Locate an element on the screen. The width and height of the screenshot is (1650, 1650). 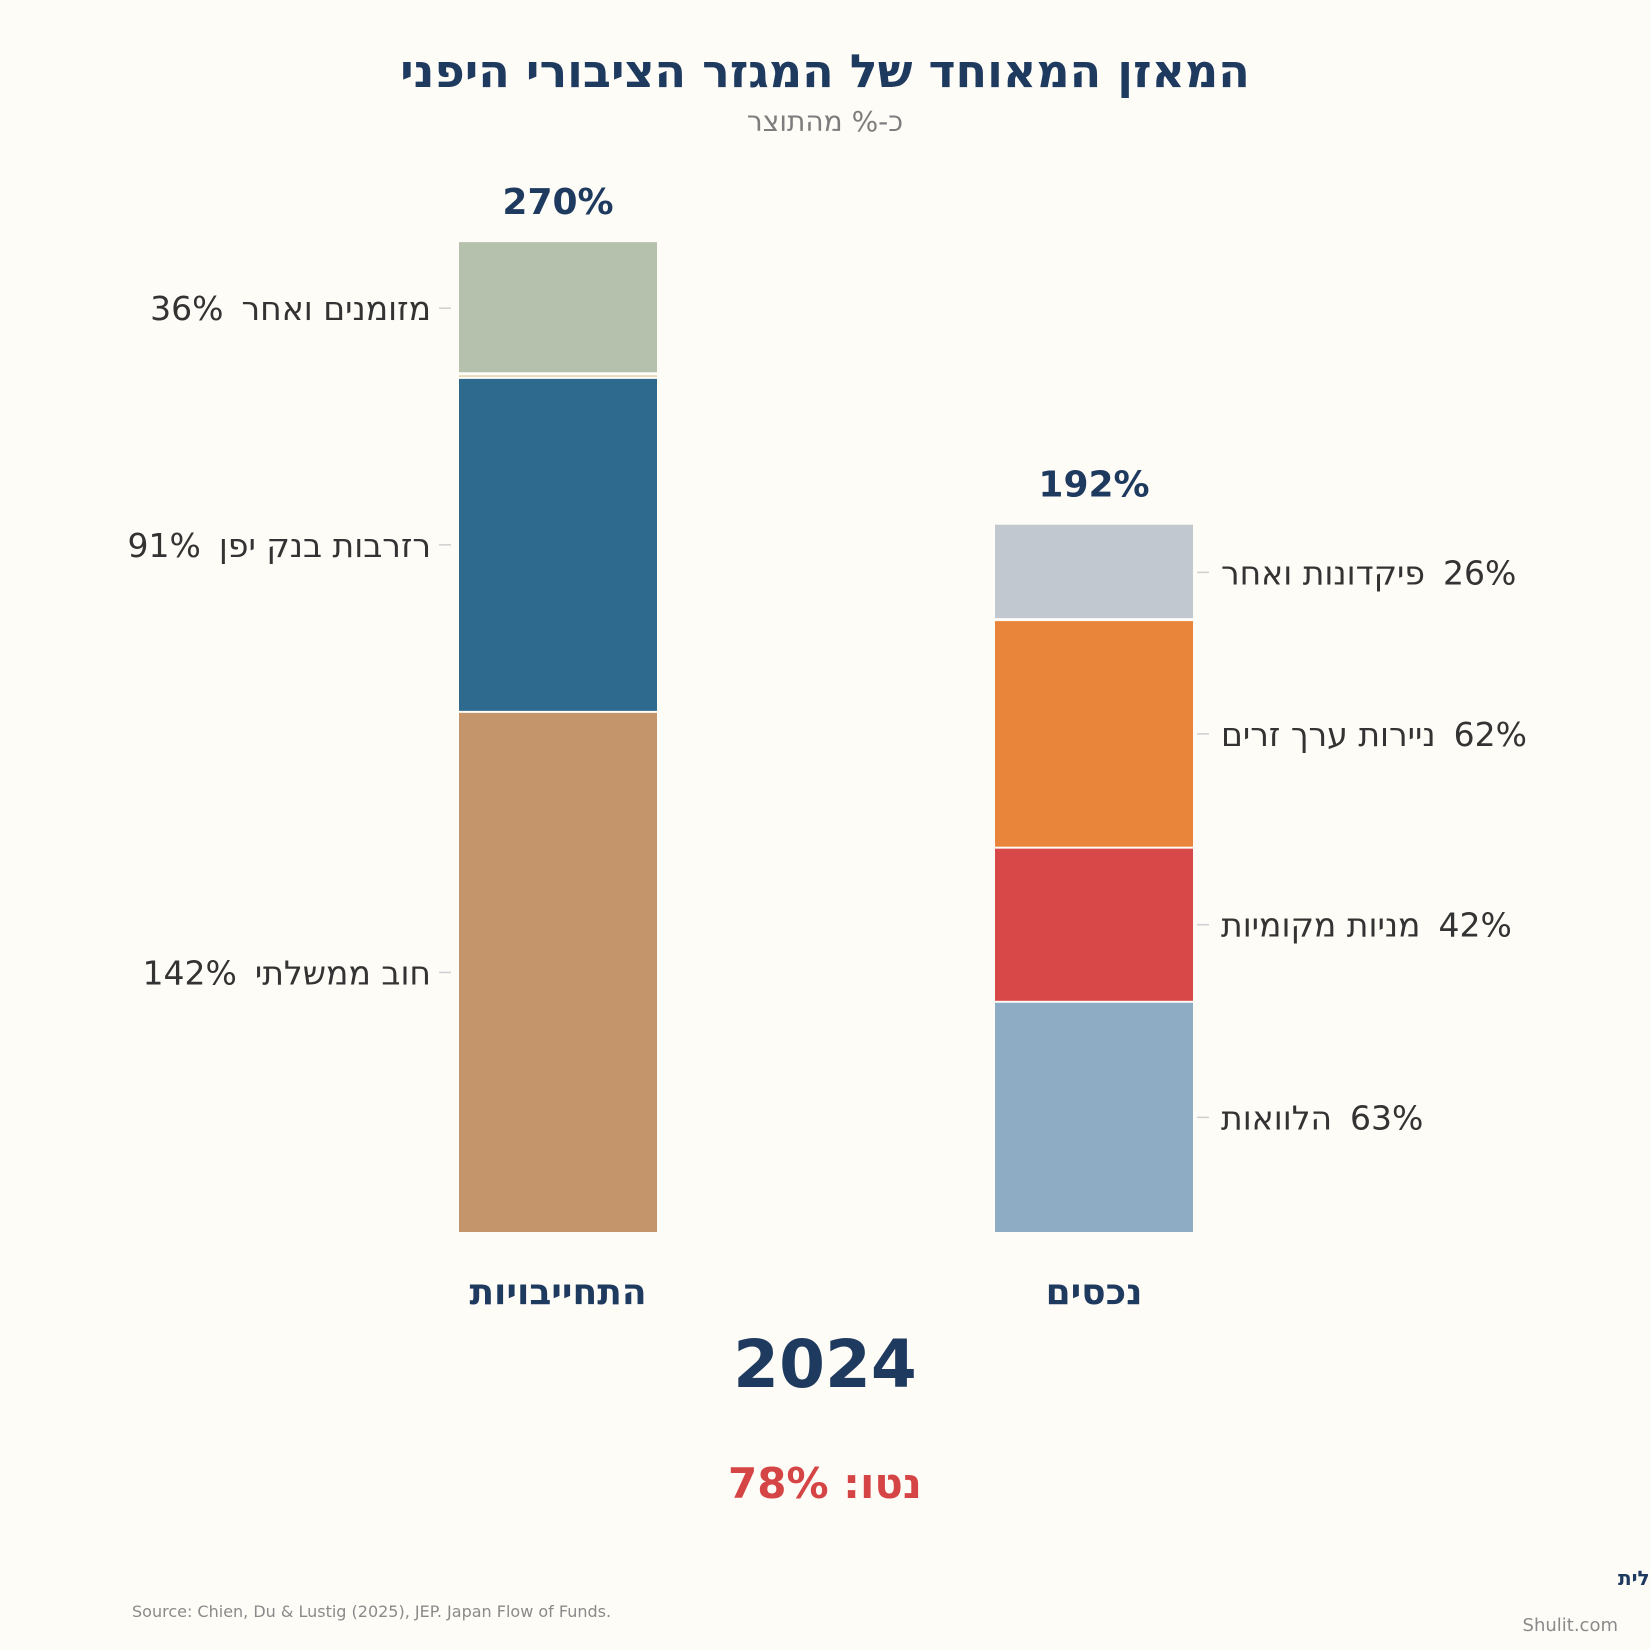
segment-name-label: ניירות ערך זרים is located at coordinates (1328, 734).